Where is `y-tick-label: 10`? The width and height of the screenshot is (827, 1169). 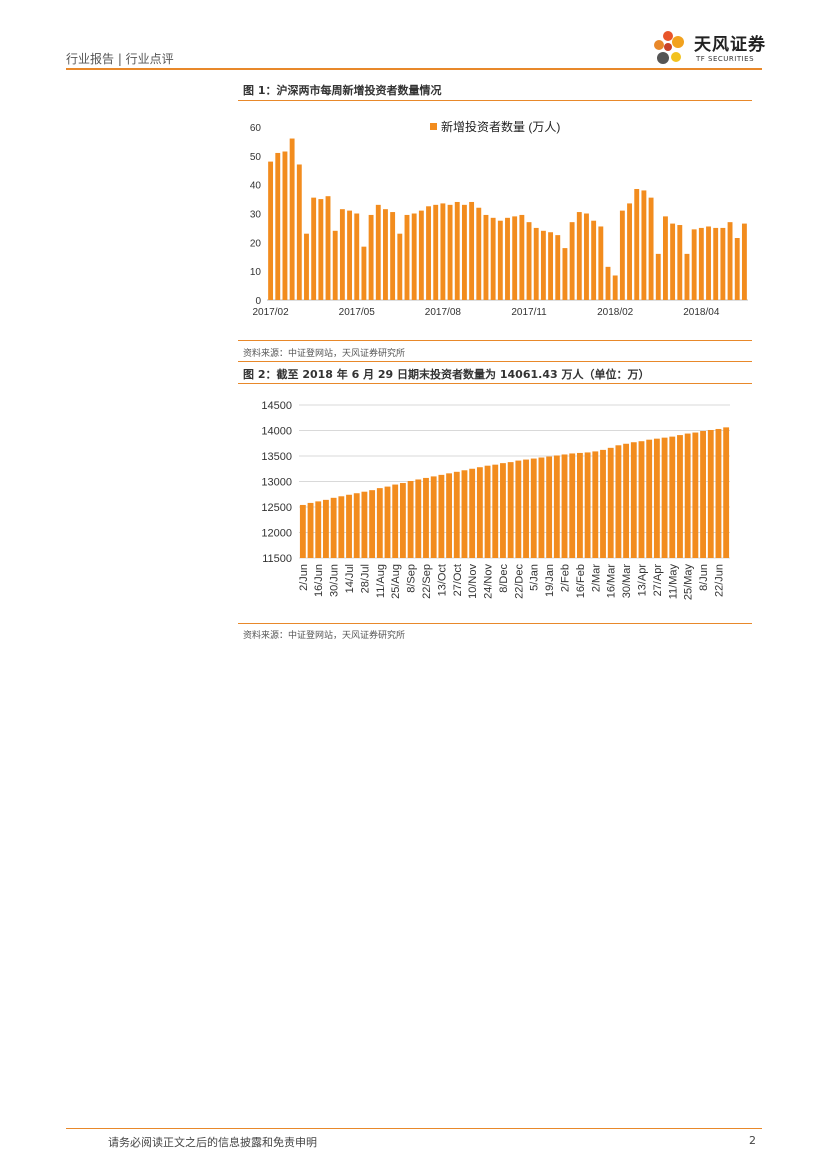 y-tick-label: 10 is located at coordinates (256, 272).